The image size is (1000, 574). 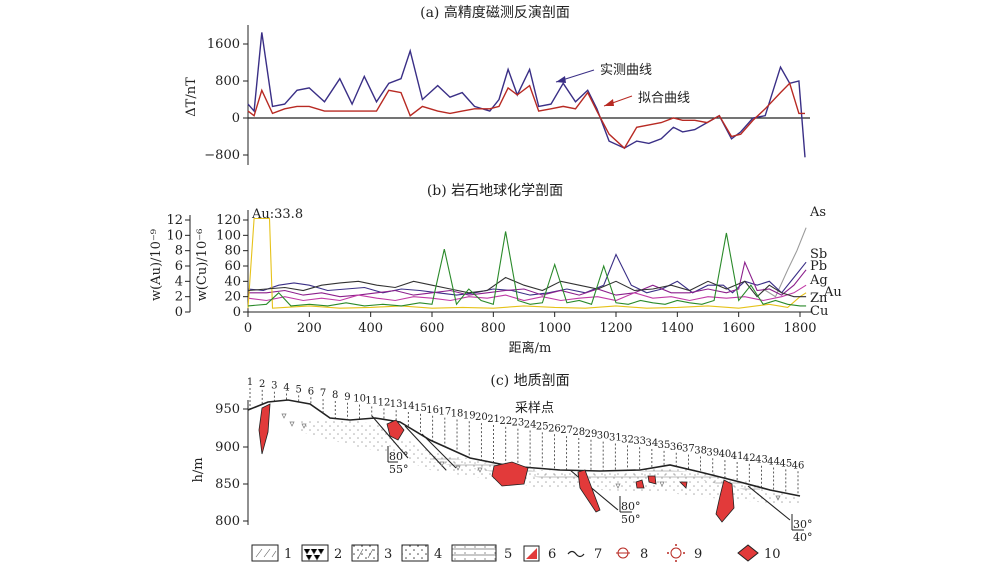 I want to click on sample-number: 37, so click(x=688, y=449).